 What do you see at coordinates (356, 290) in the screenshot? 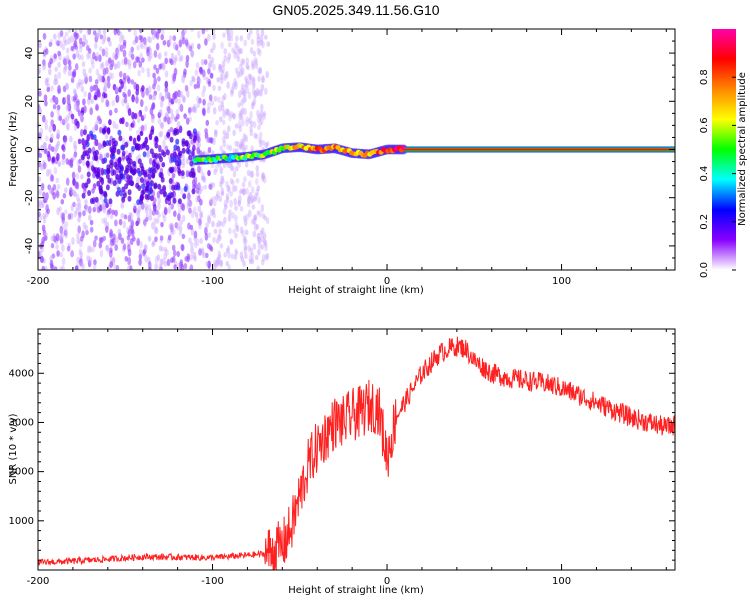
I see `spectrogram-x-label: Height of straight line (km)` at bounding box center [356, 290].